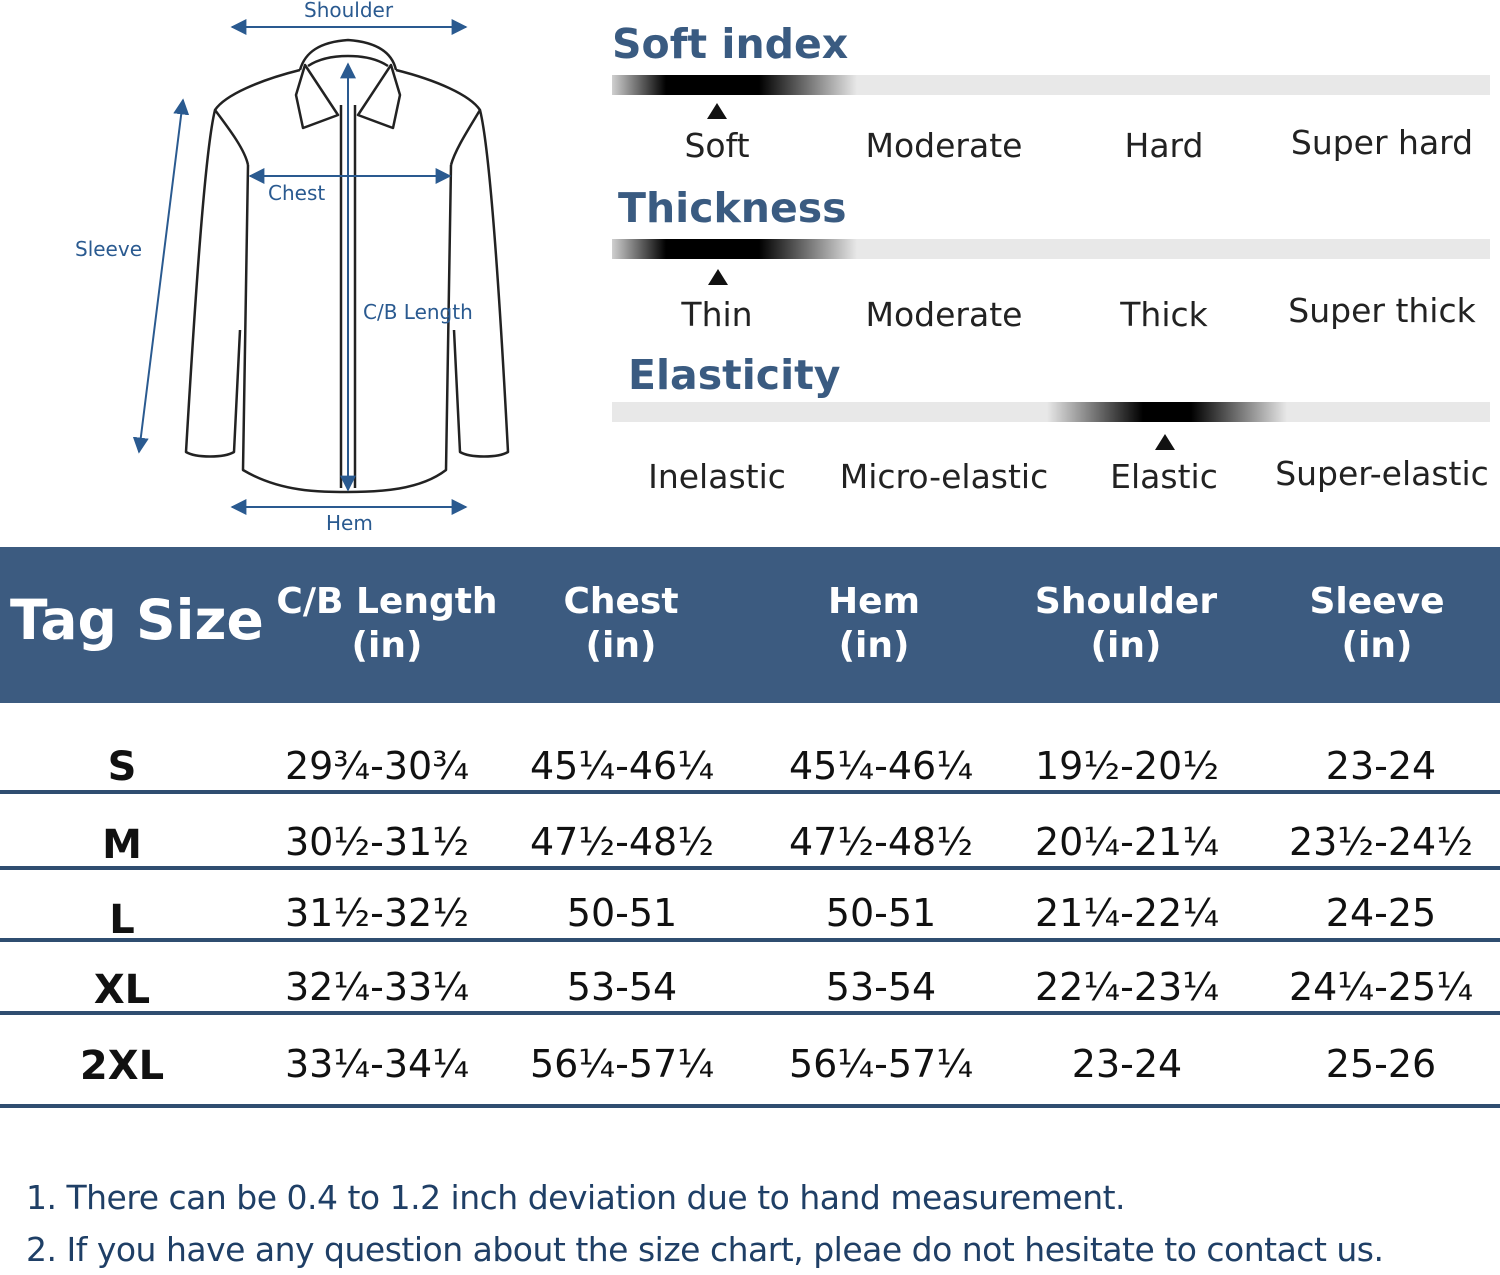  I want to click on shirt-outline-illustration, so click(321, 267).